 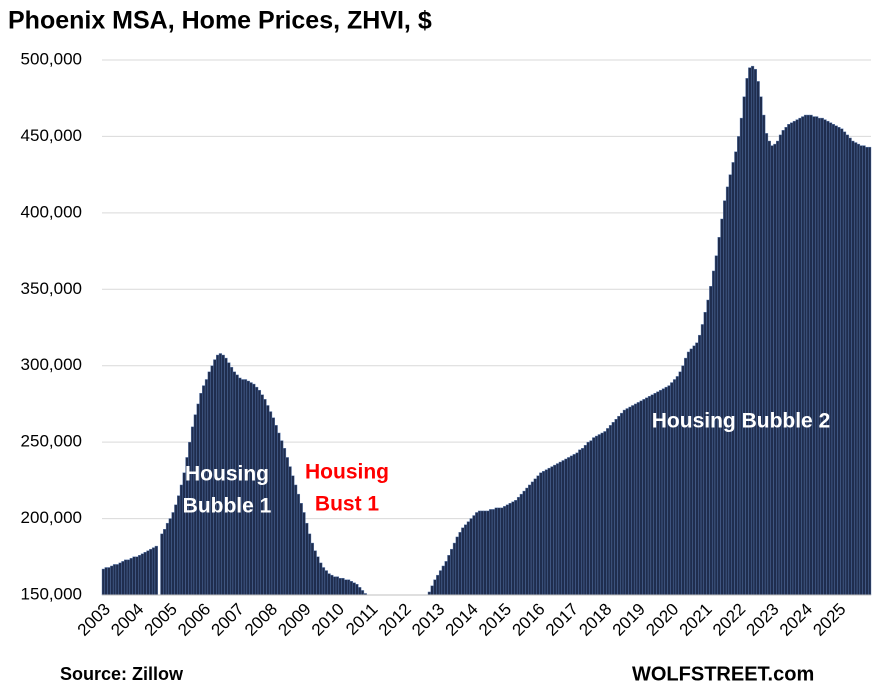 I want to click on x-tick-label: 2023, so click(x=763, y=620).